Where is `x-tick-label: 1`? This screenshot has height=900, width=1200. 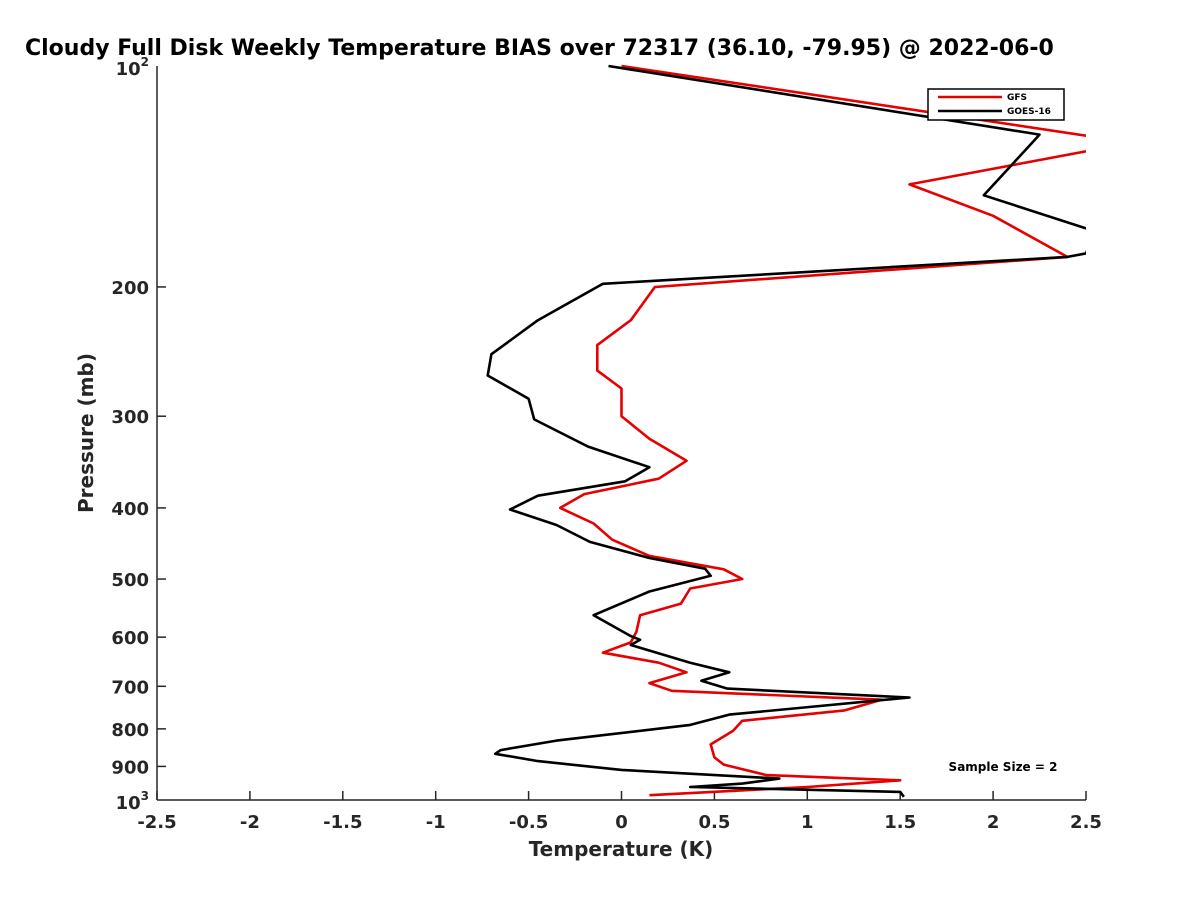 x-tick-label: 1 is located at coordinates (807, 822).